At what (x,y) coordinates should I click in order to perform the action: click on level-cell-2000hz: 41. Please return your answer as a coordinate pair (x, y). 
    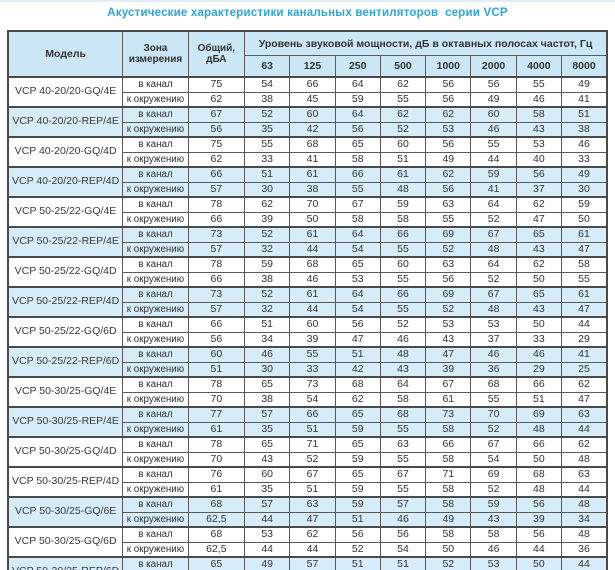
    Looking at the image, I should click on (493, 189).